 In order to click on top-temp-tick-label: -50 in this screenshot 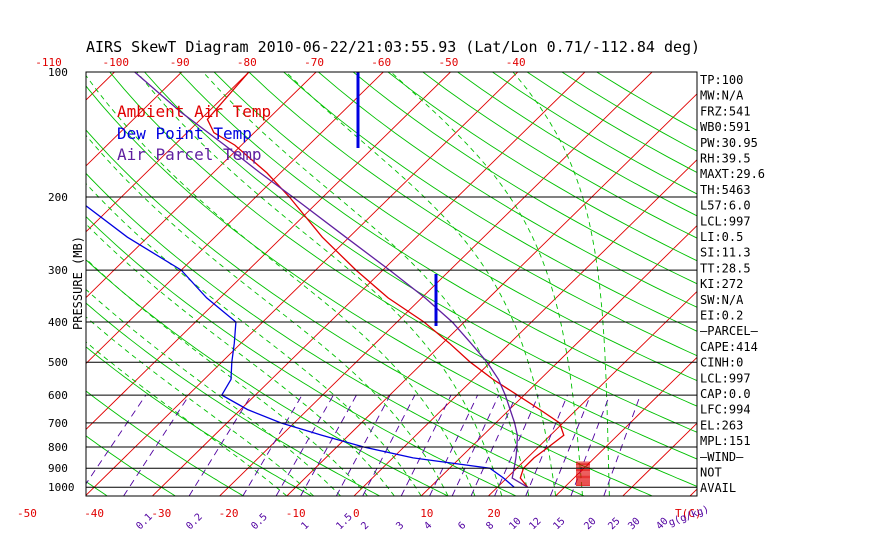, I will do `click(449, 62)`.